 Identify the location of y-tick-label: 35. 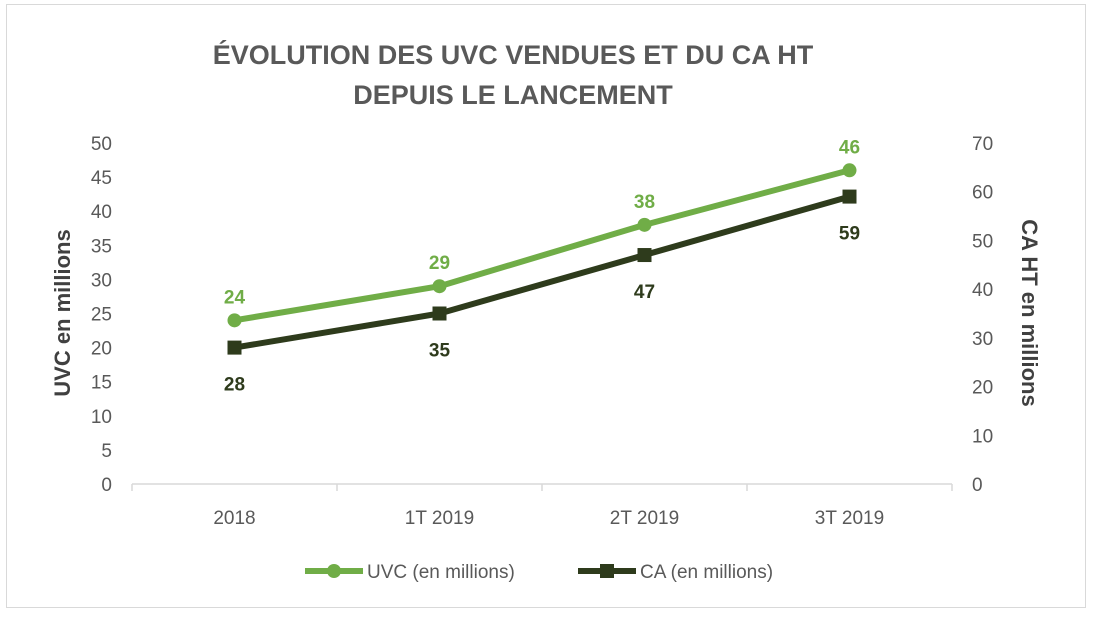
(101, 246).